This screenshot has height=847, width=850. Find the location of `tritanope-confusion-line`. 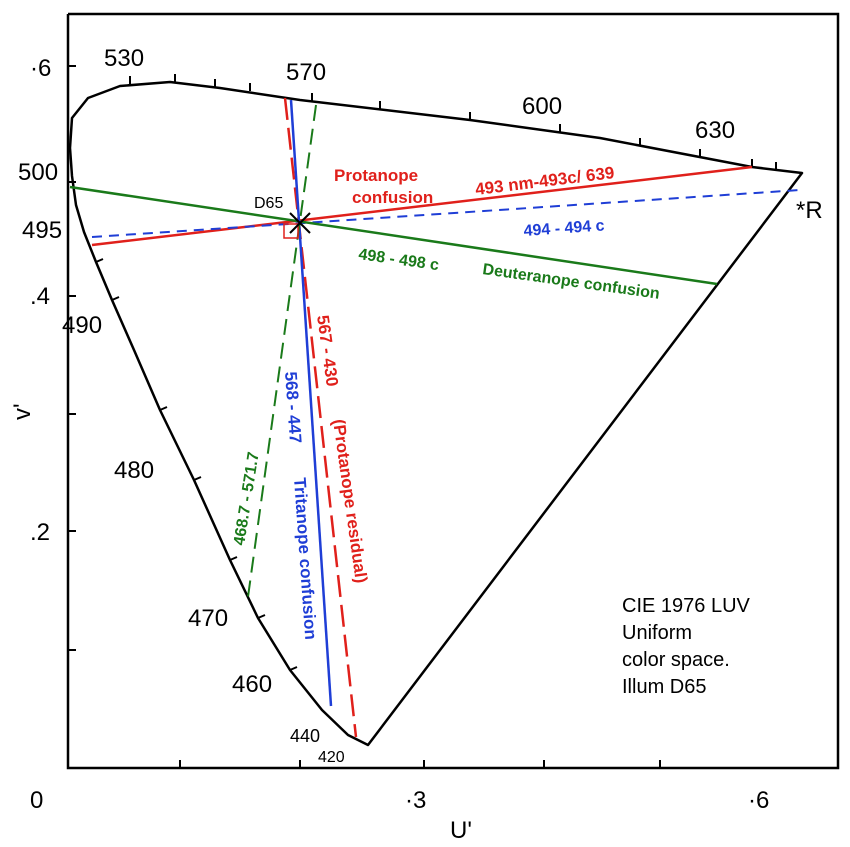

tritanope-confusion-line is located at coordinates (311, 403).